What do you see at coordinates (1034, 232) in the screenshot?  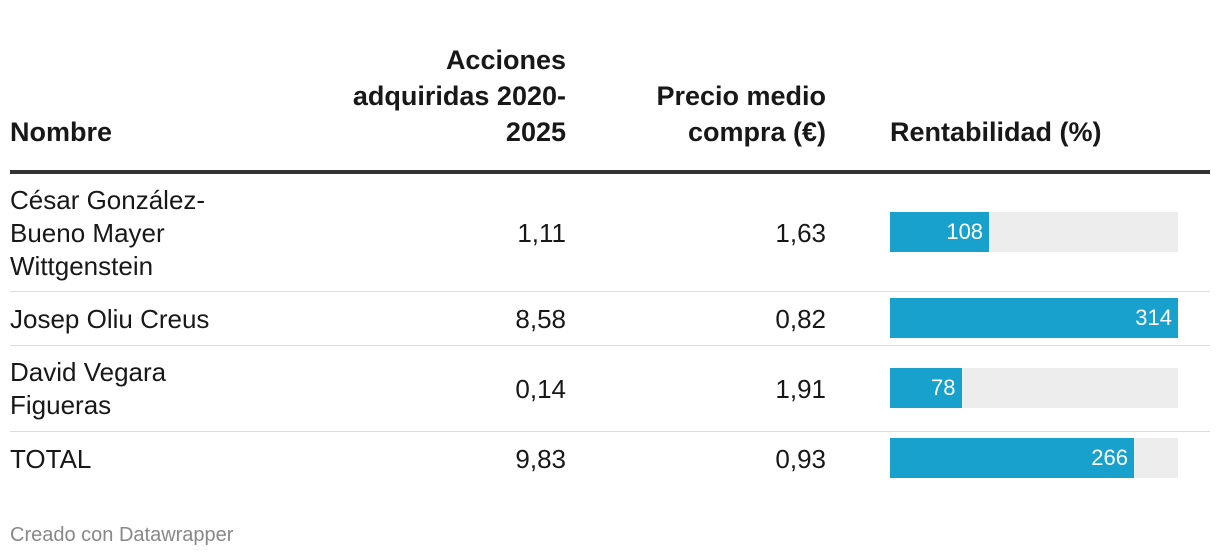 I see `bar-track: 108` at bounding box center [1034, 232].